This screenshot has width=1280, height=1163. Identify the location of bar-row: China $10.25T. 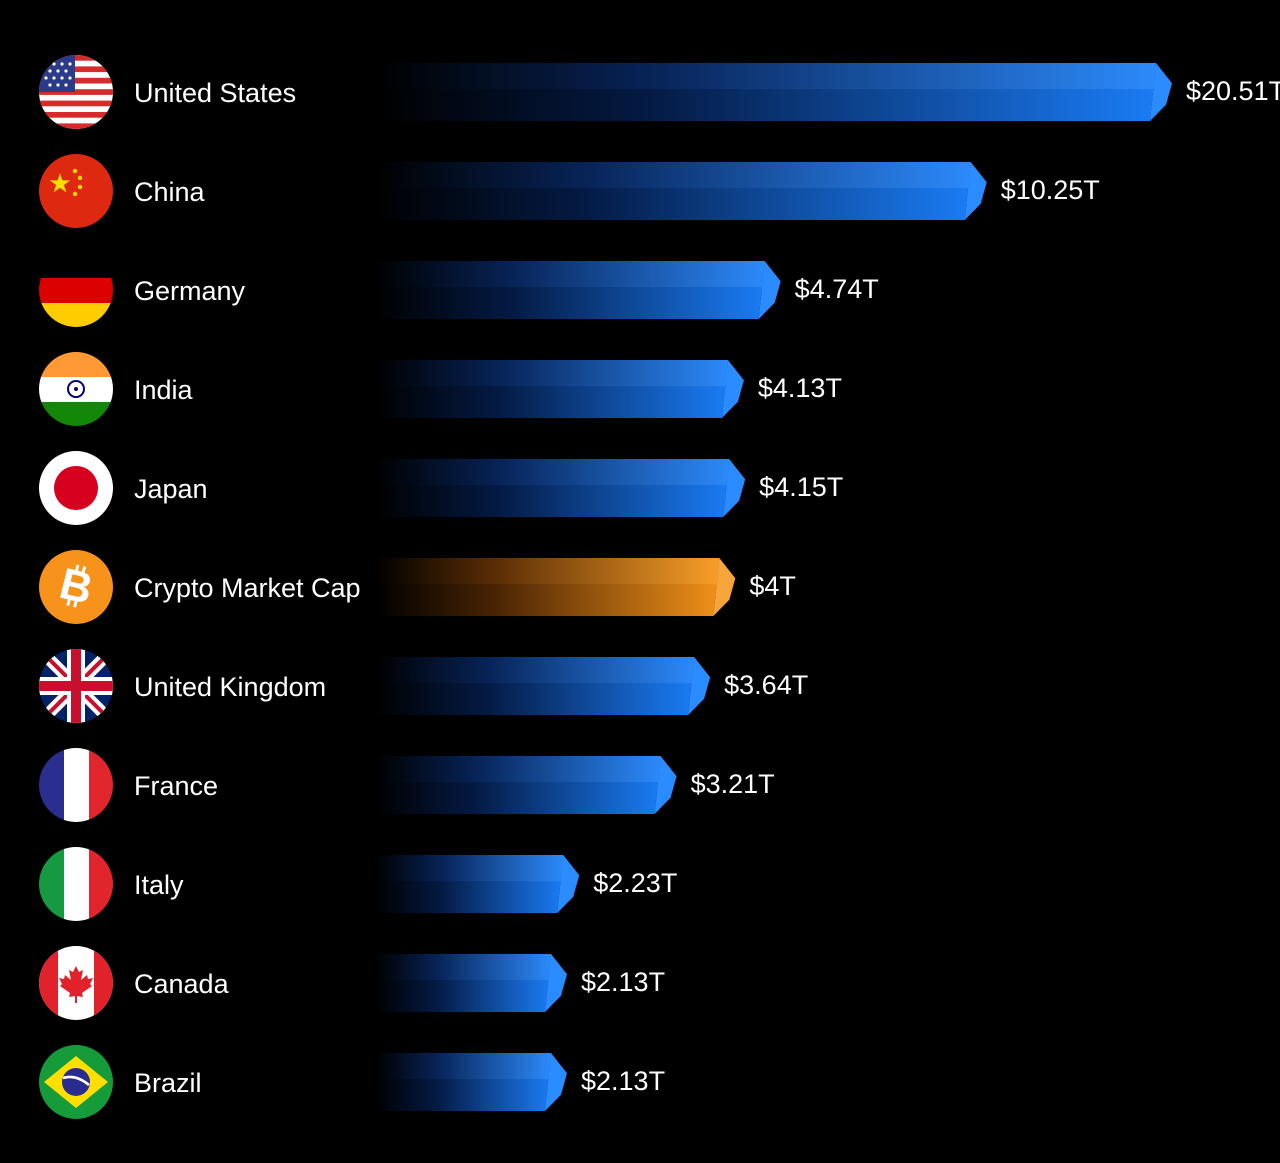
(569, 191).